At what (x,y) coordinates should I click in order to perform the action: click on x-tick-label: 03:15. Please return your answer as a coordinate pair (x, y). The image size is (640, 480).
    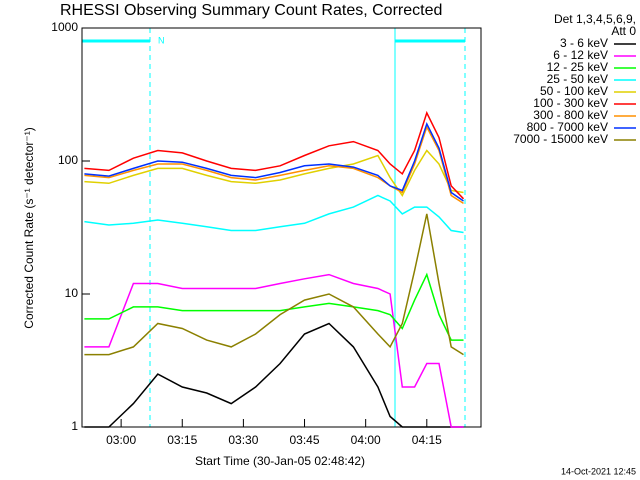
    Looking at the image, I should click on (182, 440).